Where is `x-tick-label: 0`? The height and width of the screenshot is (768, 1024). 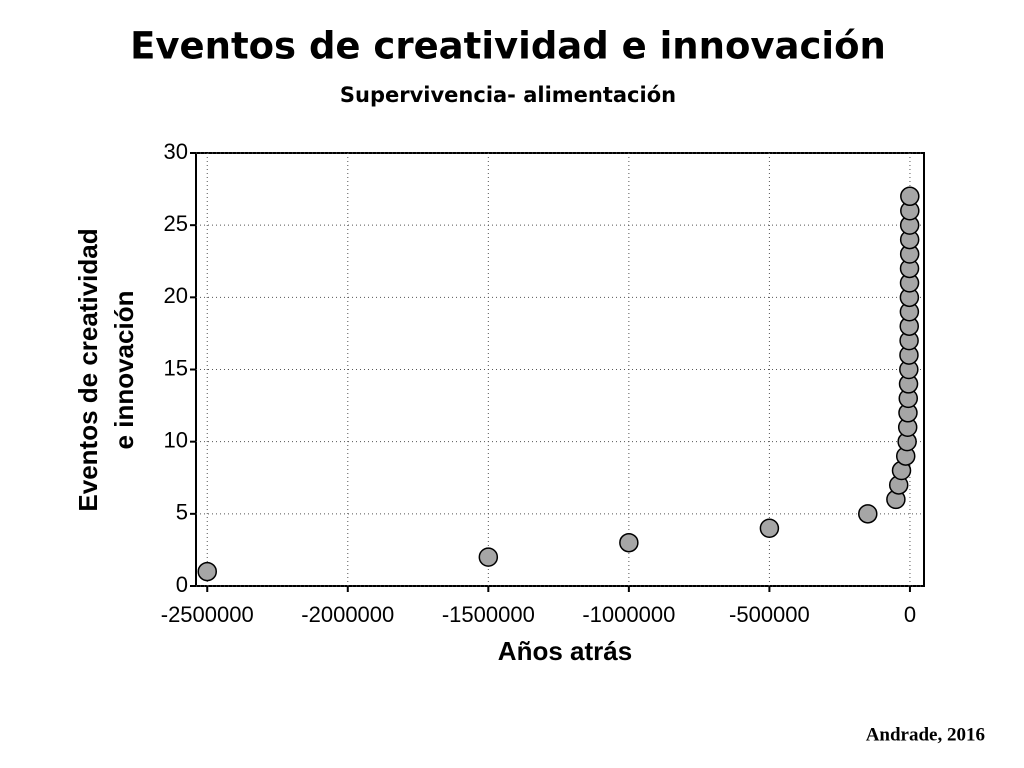
x-tick-label: 0 is located at coordinates (910, 614).